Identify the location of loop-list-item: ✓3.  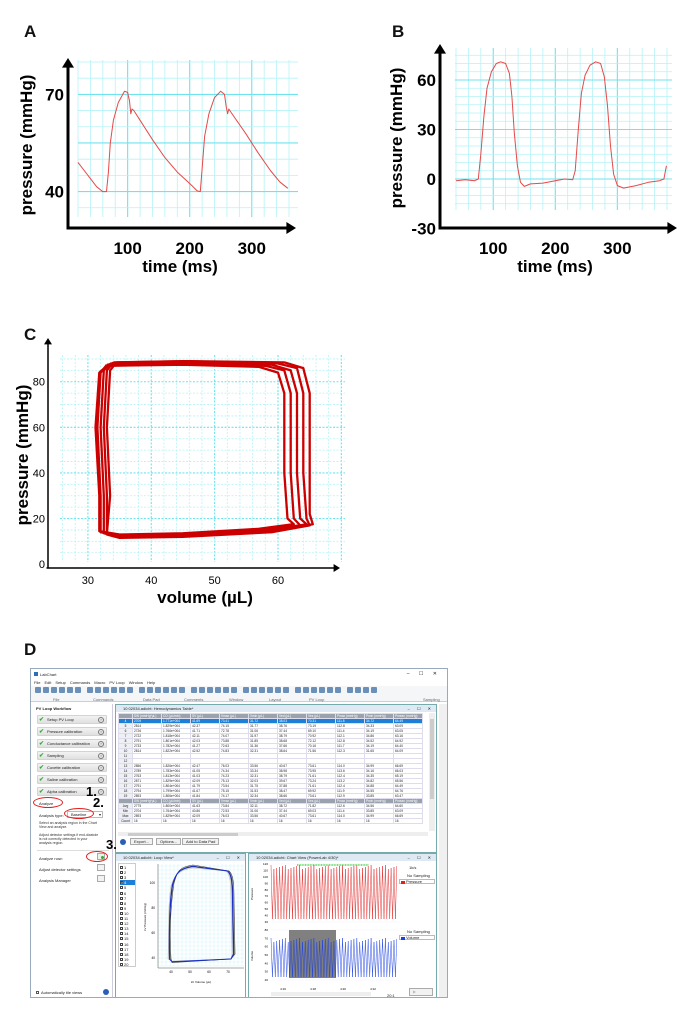
(127, 877).